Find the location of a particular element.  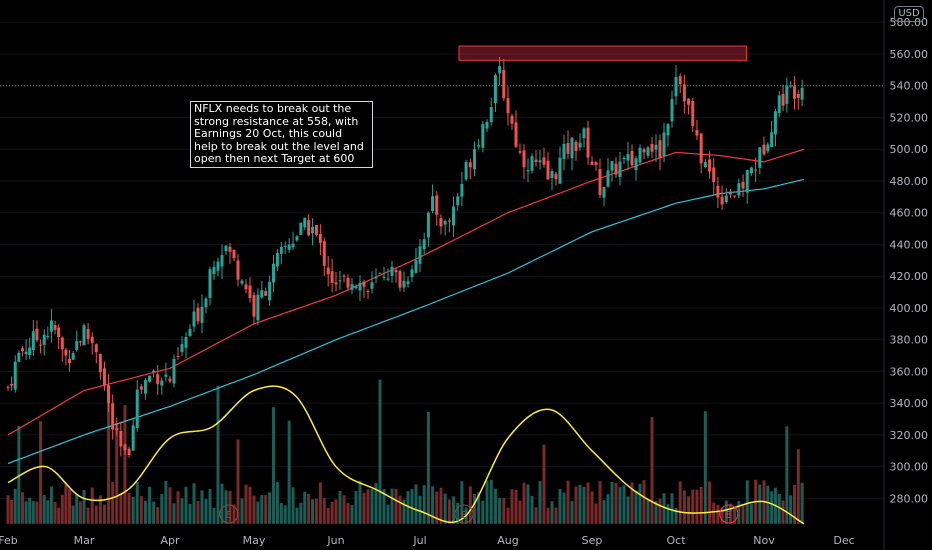

earnings-marker is located at coordinates (229, 514).